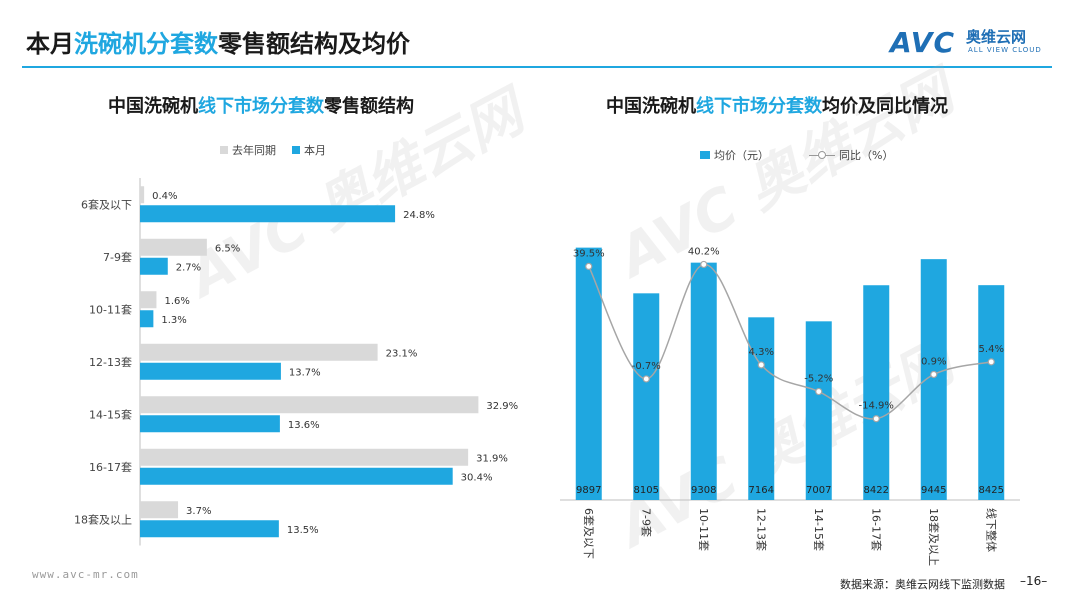 Image resolution: width=1080 pixels, height=608 pixels. I want to click on data-label: 32.9%, so click(502, 406).